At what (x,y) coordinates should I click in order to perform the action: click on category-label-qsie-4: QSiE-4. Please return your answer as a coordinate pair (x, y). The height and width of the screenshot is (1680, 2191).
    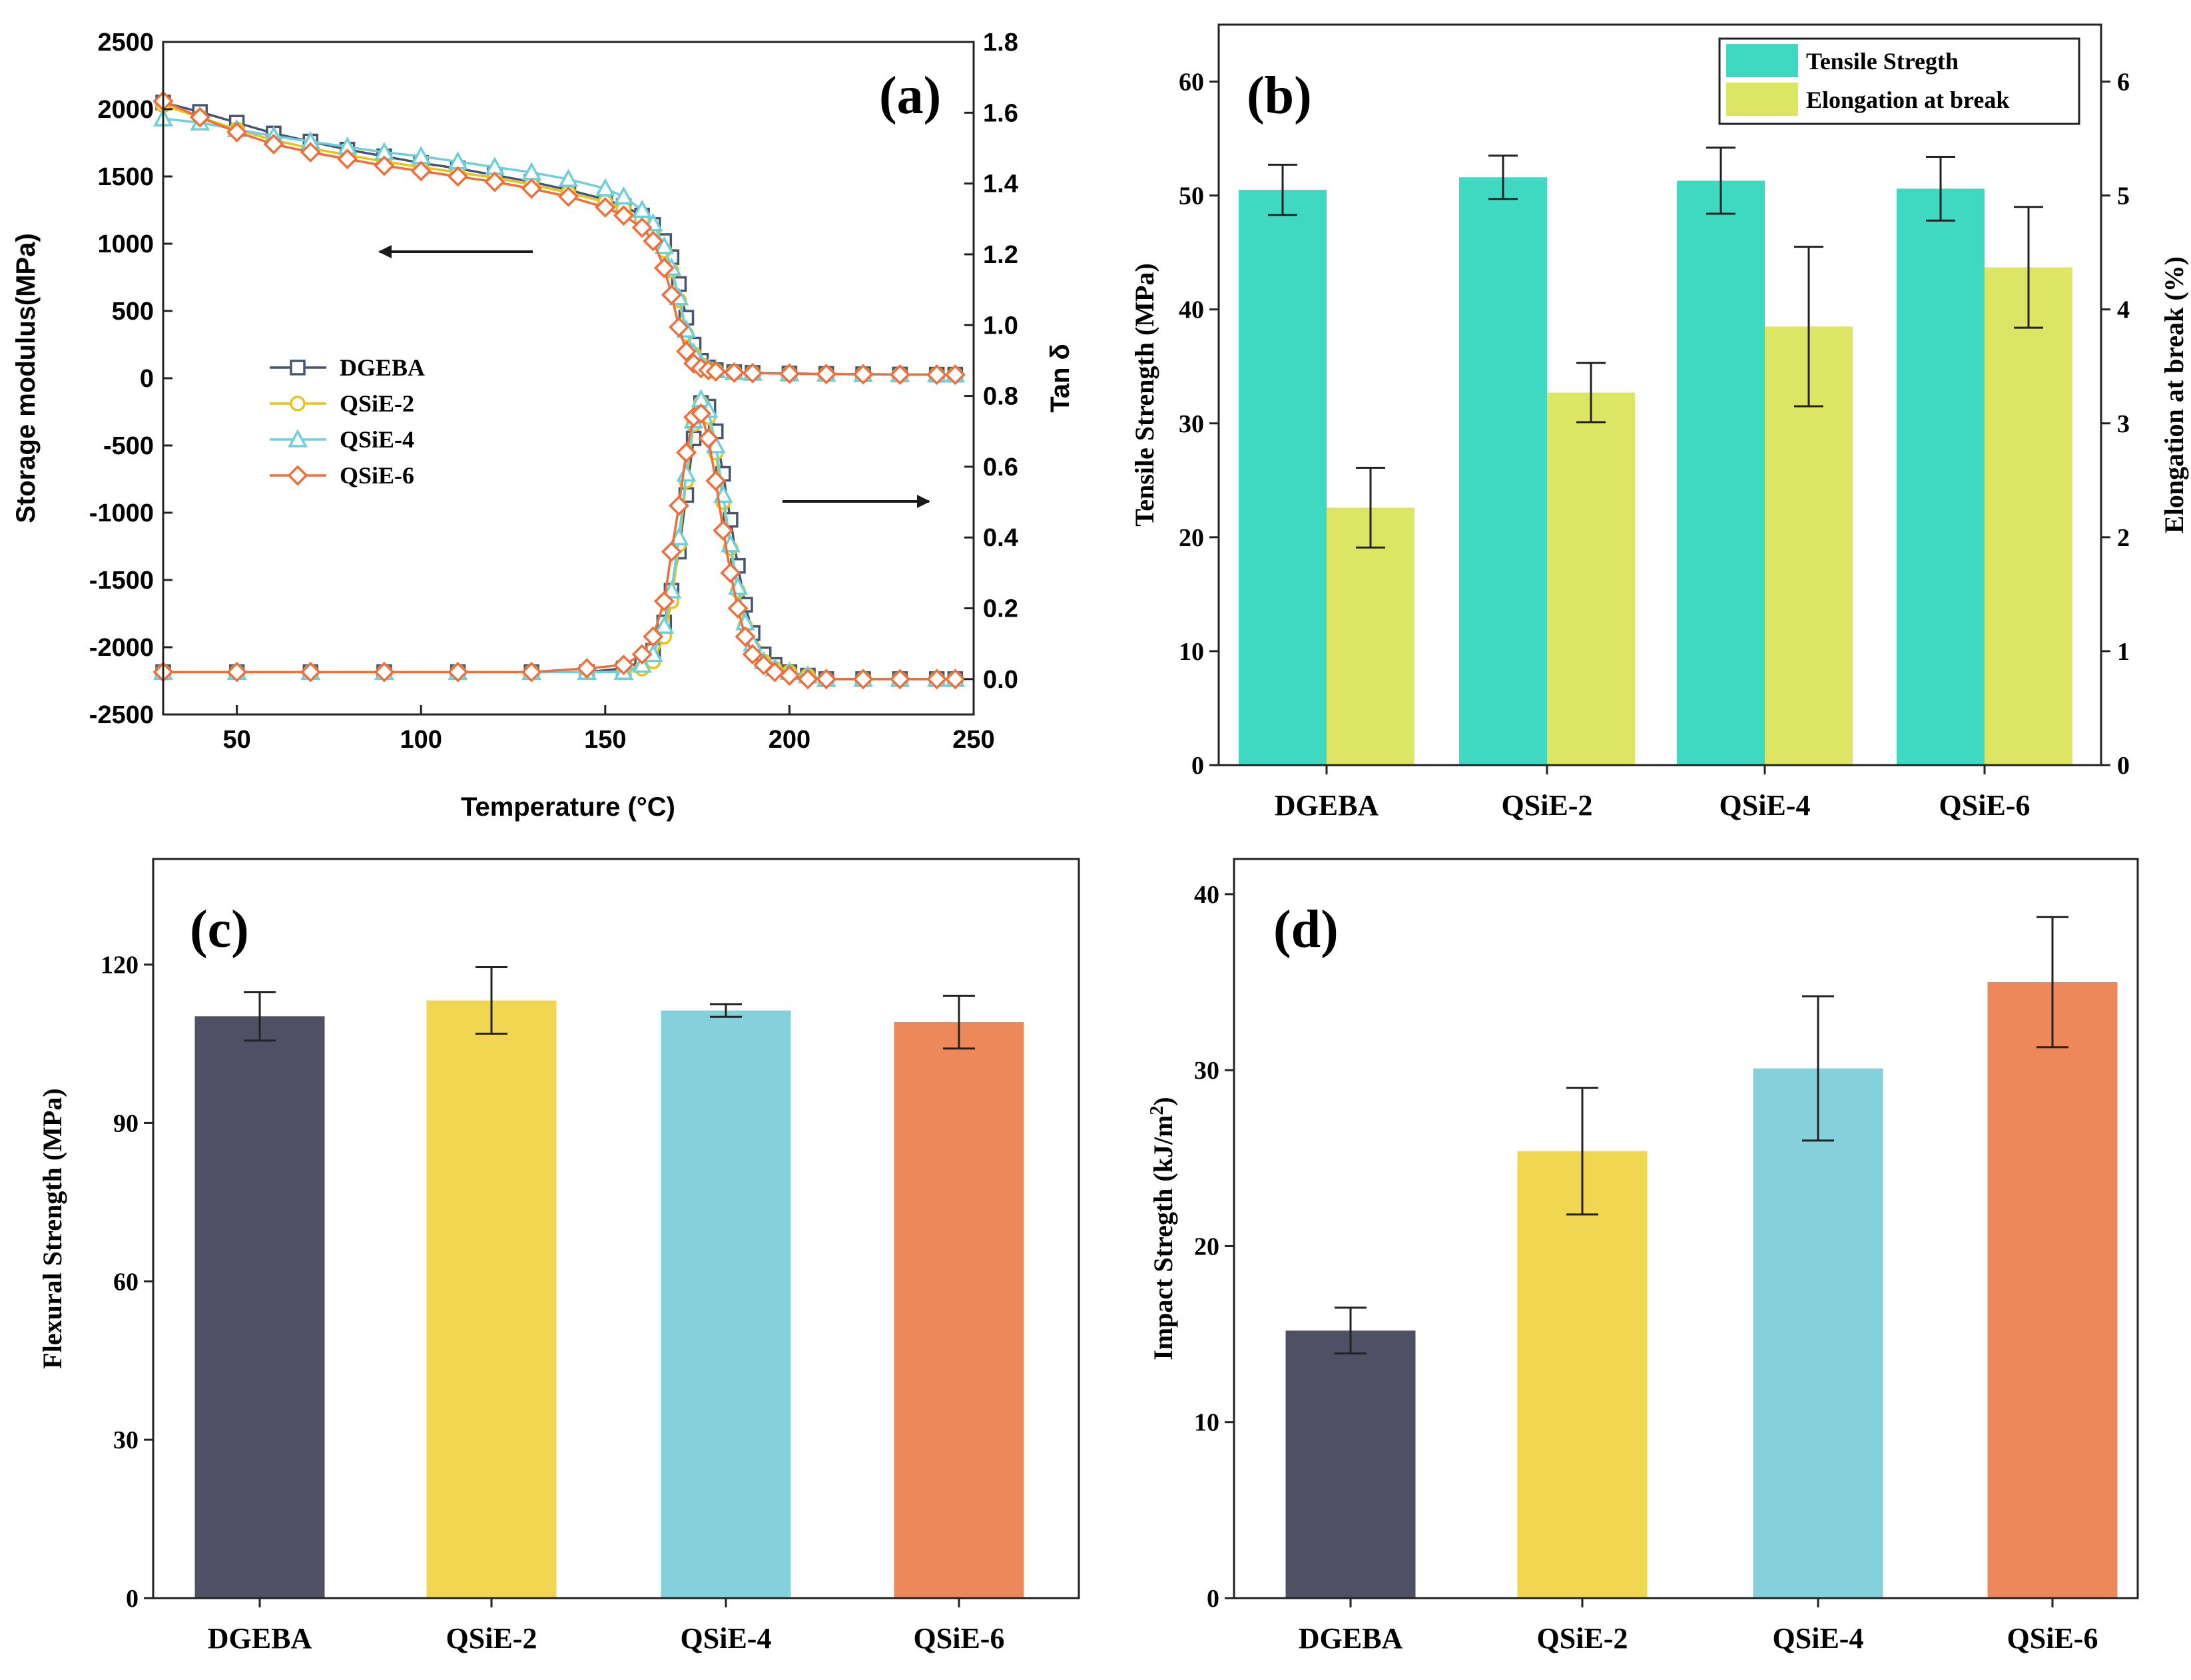
    Looking at the image, I should click on (1765, 805).